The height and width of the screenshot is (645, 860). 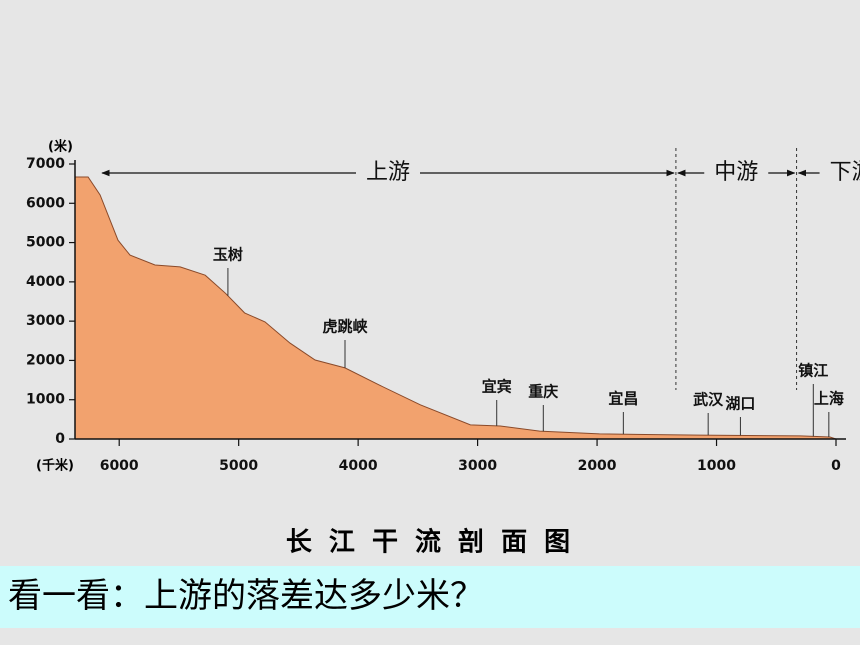 What do you see at coordinates (477, 466) in the screenshot?
I see `x-tick-label: 3000` at bounding box center [477, 466].